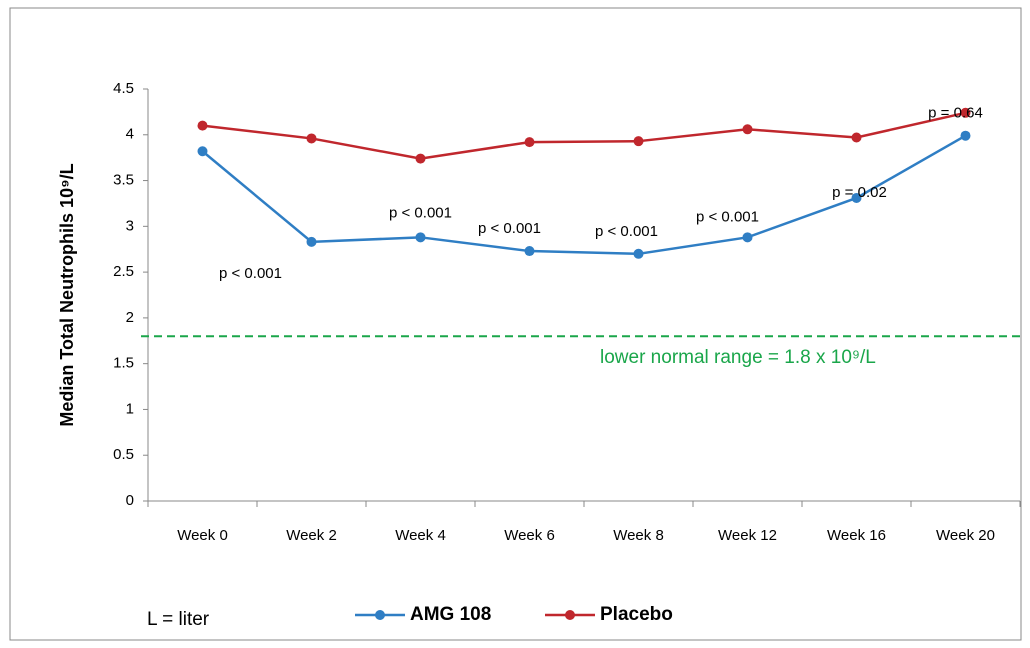 The height and width of the screenshot is (648, 1030). Describe the element at coordinates (636, 614) in the screenshot. I see `legend-label: Placebo` at that location.